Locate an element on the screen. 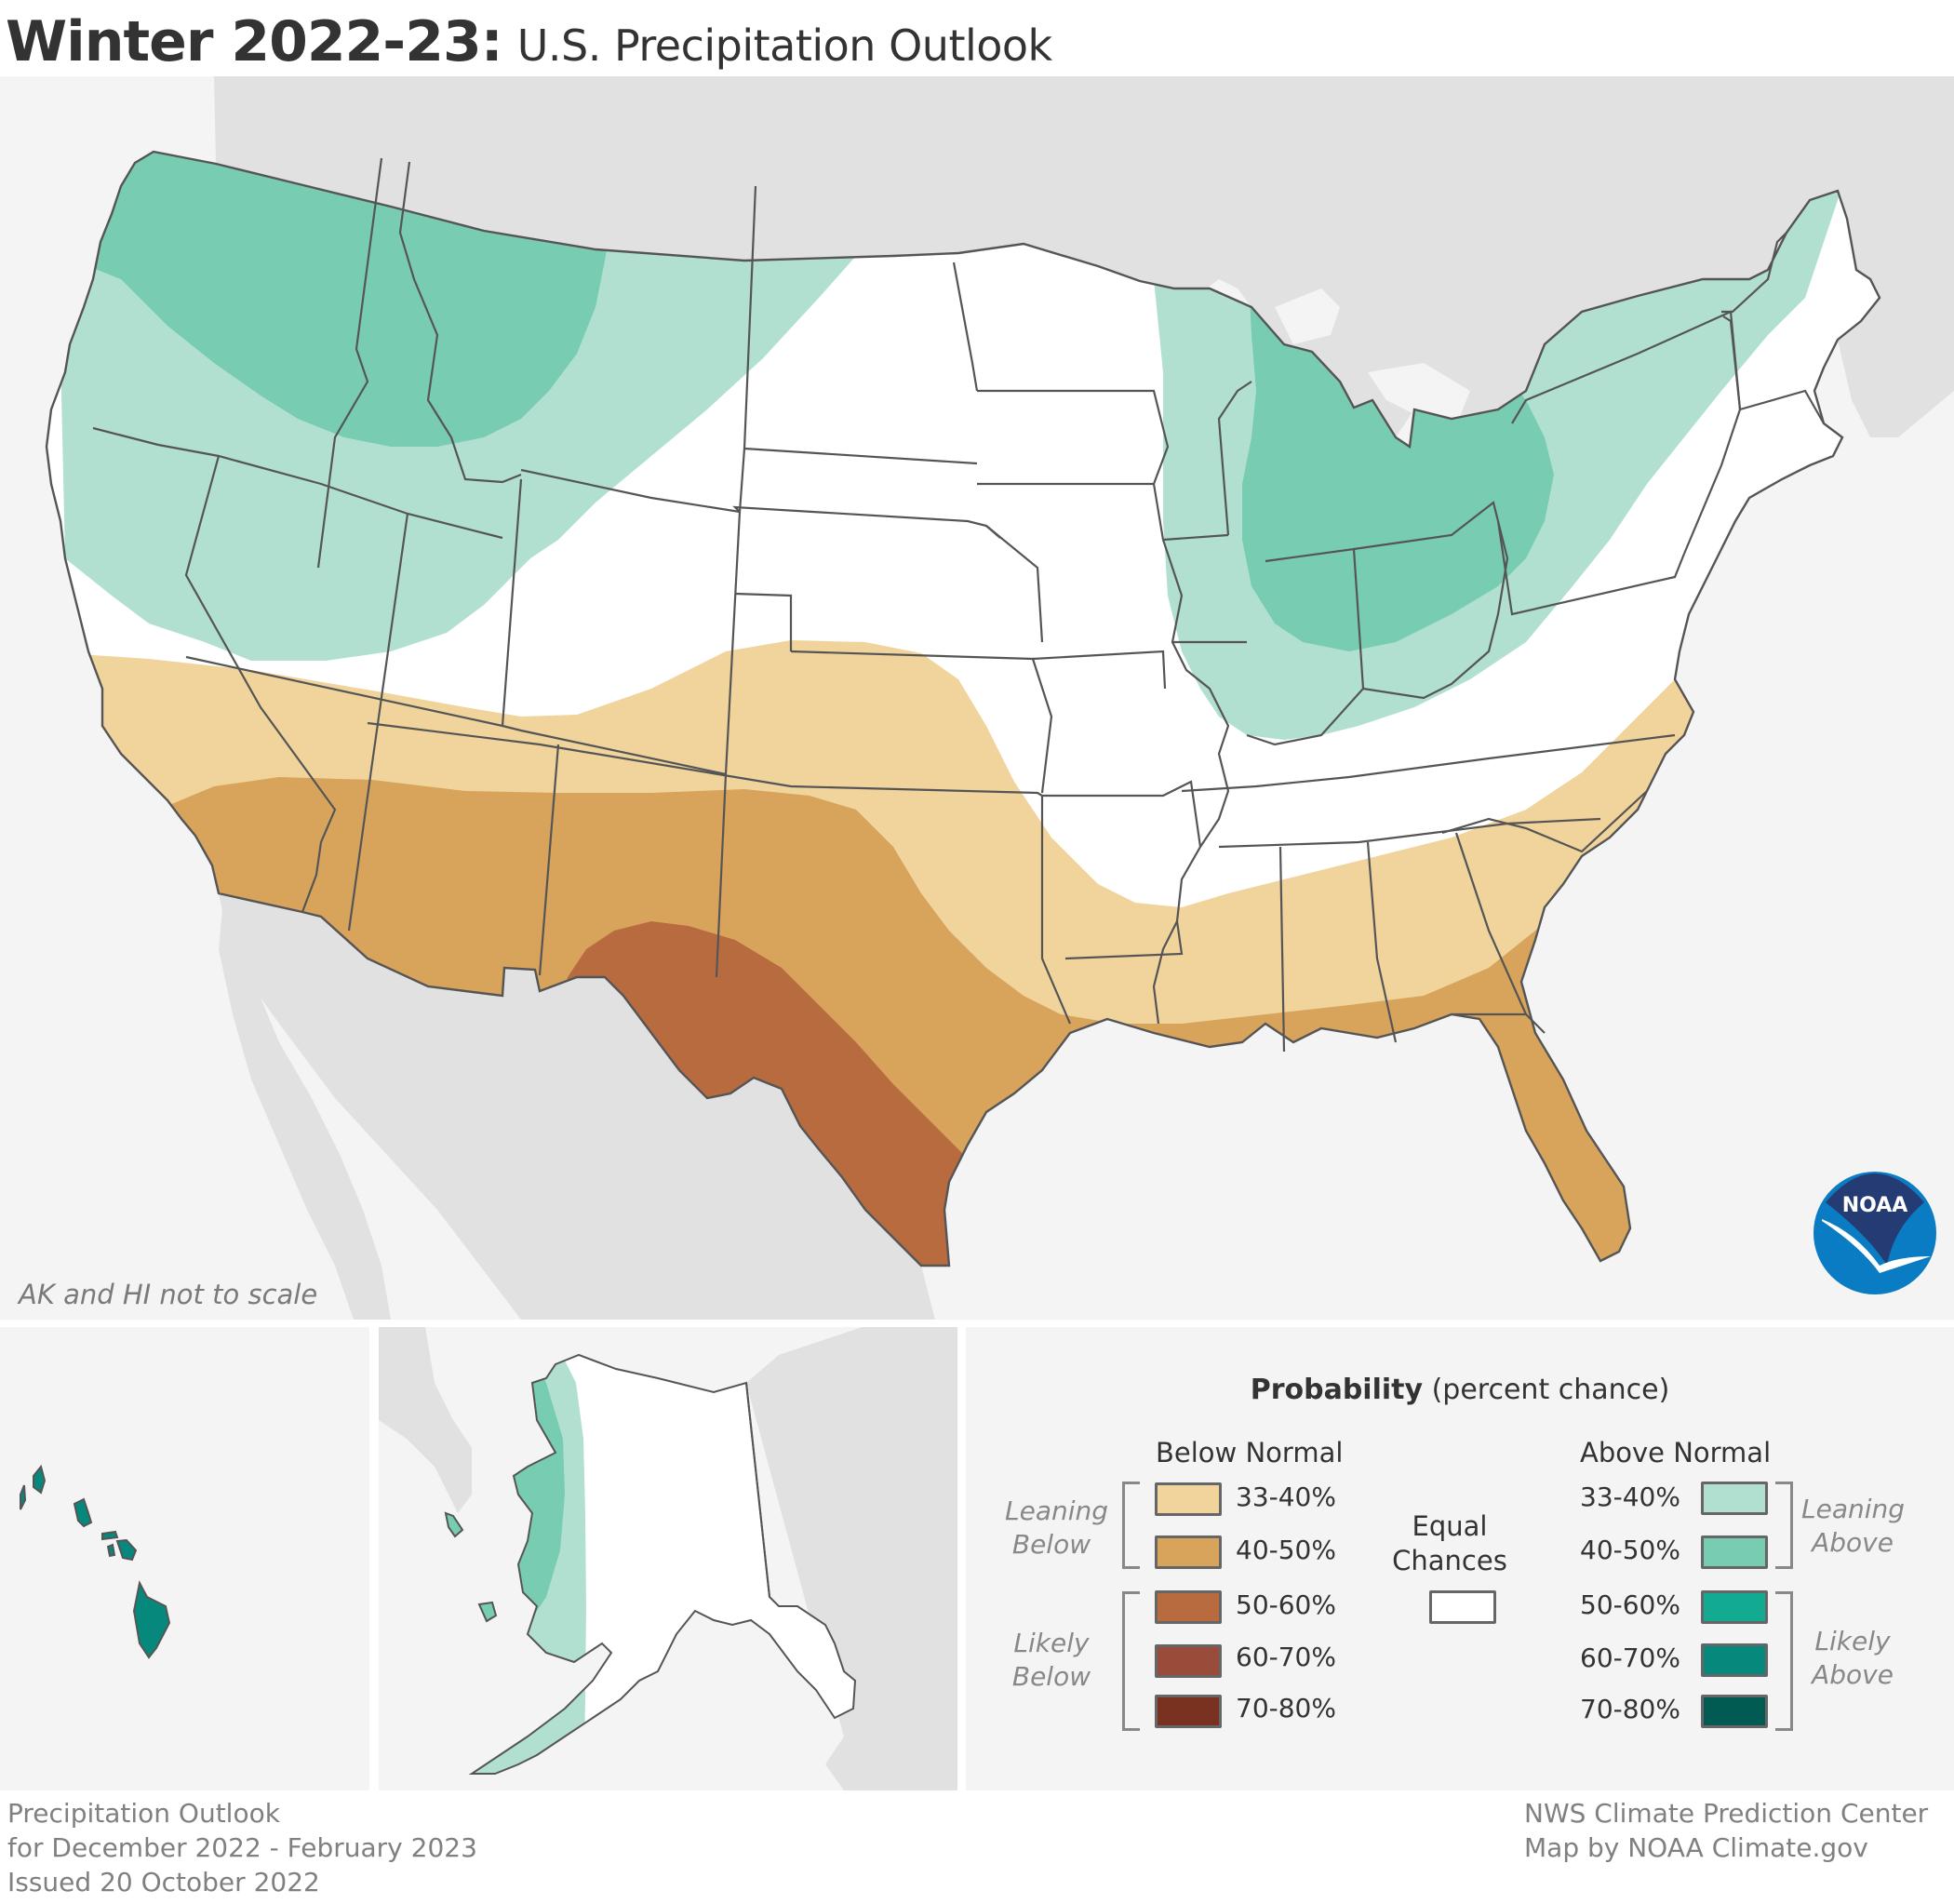 The image size is (1954, 1904). alaska-inset-panel is located at coordinates (668, 1558).